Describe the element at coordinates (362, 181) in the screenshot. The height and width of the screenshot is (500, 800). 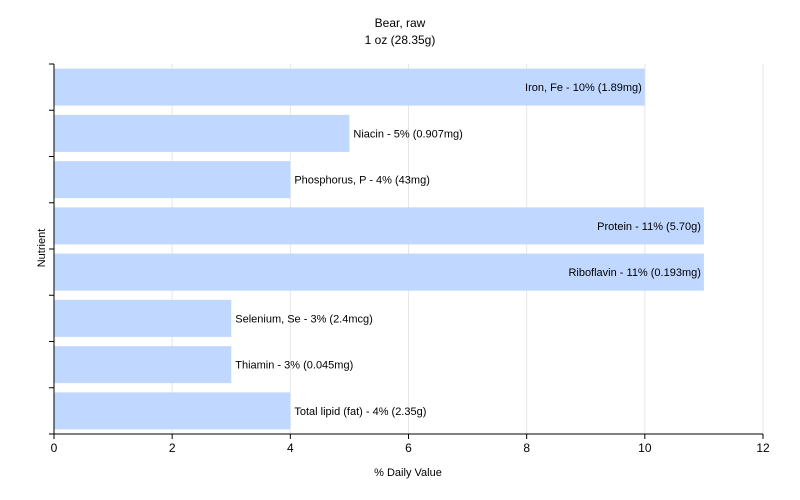
I see `bar-label: Phosphorus, P - 4% (43mg)` at that location.